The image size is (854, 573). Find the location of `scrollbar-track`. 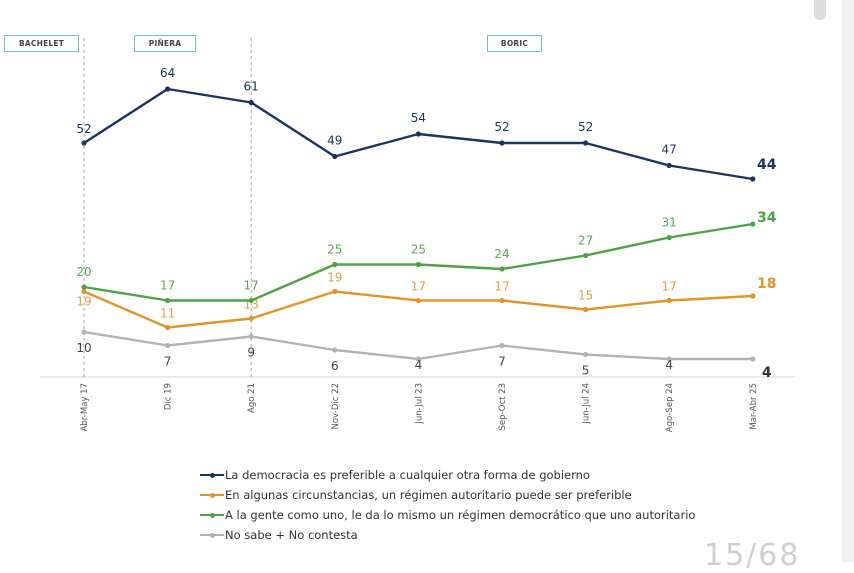

scrollbar-track is located at coordinates (848, 281).